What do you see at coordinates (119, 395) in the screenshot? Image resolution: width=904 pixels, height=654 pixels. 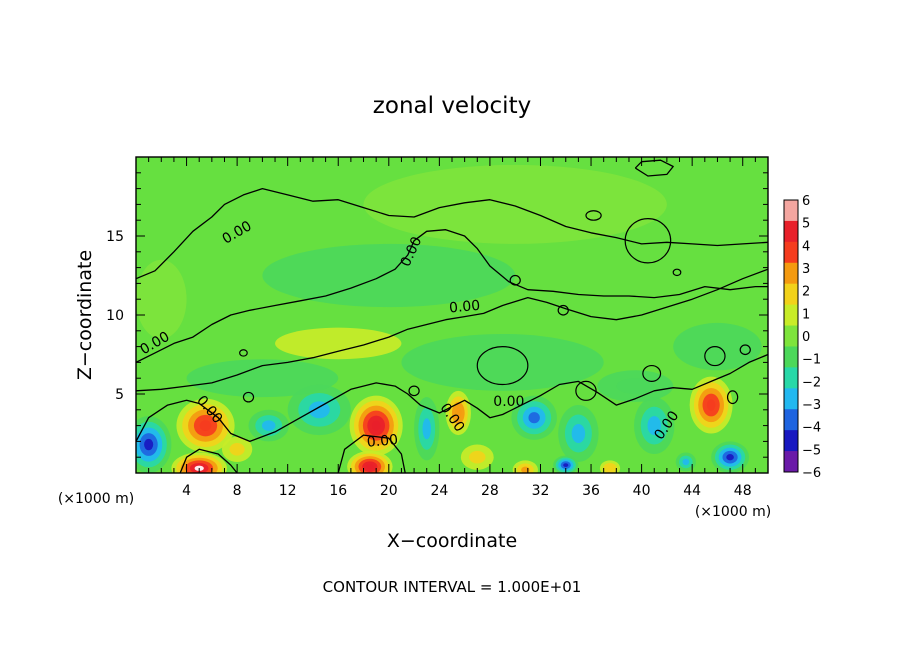 I see `y-tick-label-5: 5` at bounding box center [119, 395].